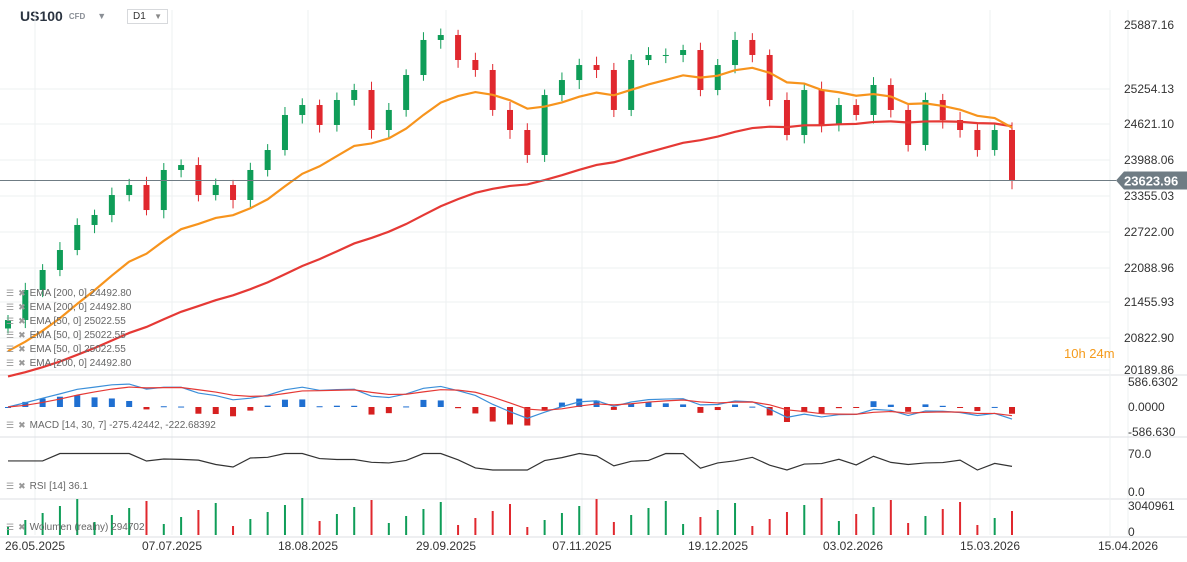  Describe the element at coordinates (1128, 546) in the screenshot. I see `date-axis-label: 15.04.2026` at that location.